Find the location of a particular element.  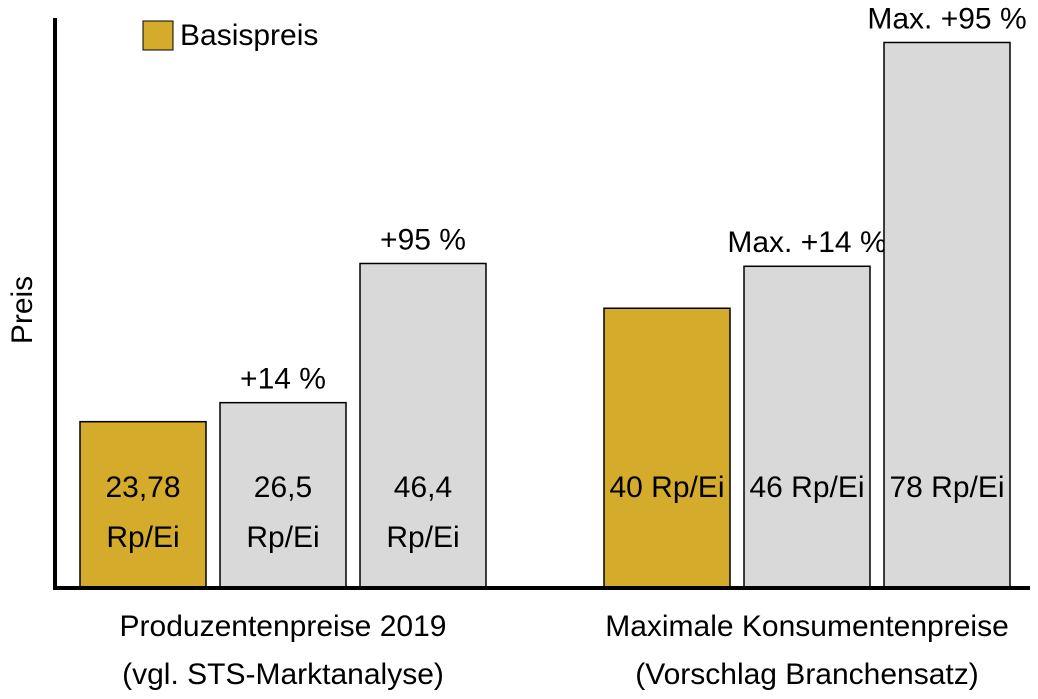

bar-annotation: Max. +95 % is located at coordinates (946, 18).